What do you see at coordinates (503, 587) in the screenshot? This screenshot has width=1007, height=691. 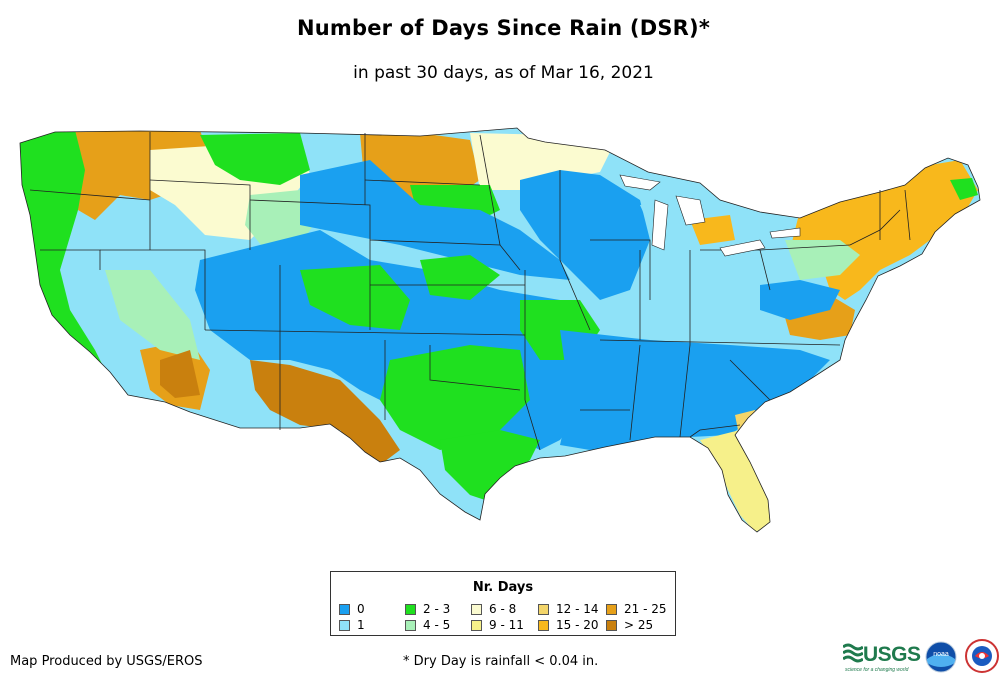 I see `legend-title: Nr. Days` at bounding box center [503, 587].